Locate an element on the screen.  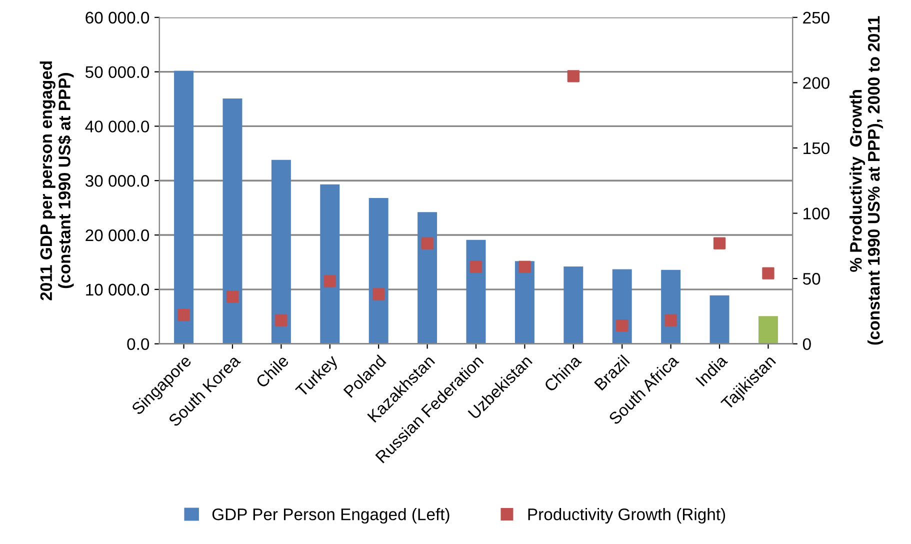
y-tick-label: 10 000.0 is located at coordinates (118, 290).